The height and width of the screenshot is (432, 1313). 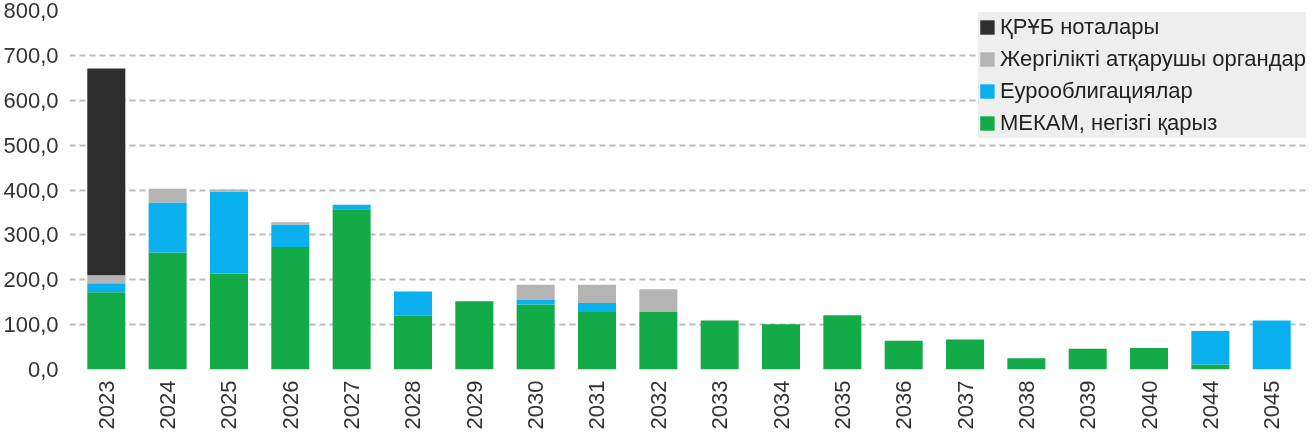 What do you see at coordinates (1088, 405) in the screenshot?
I see `x-tick-label: 2039` at bounding box center [1088, 405].